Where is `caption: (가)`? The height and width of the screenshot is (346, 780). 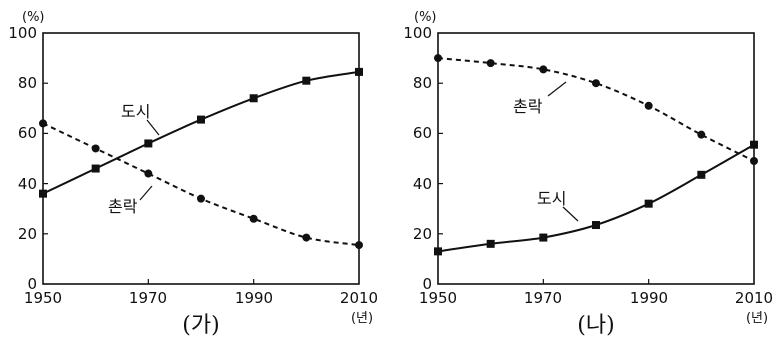 caption: (가) is located at coordinates (200, 325).